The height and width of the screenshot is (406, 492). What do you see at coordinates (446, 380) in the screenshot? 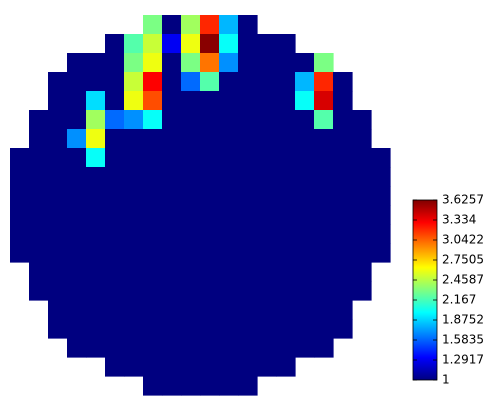
I see `colorbar-tick-label: 1` at bounding box center [446, 380].